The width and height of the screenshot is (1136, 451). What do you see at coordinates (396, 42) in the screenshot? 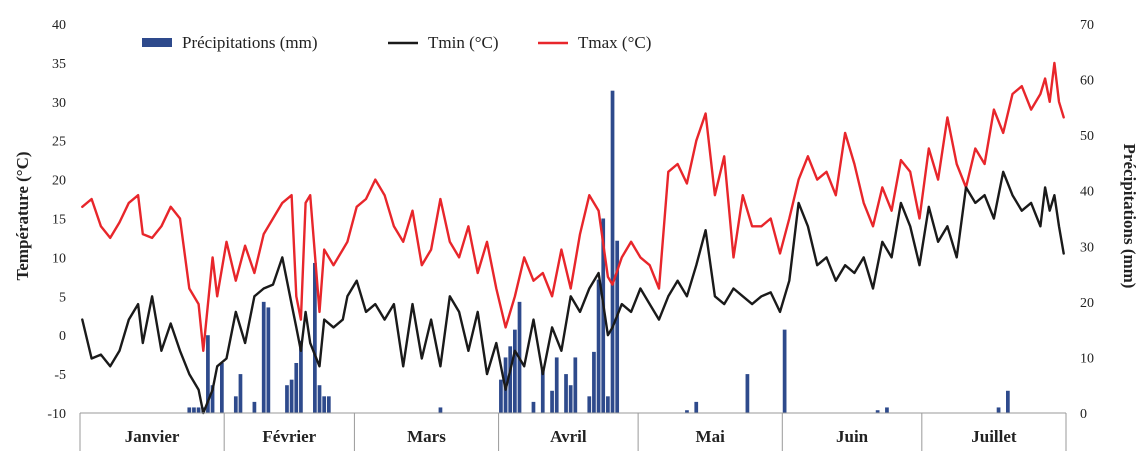
I see `legend: Précipitations (mm) Tmin (°C) Tmax (°C)` at bounding box center [396, 42].